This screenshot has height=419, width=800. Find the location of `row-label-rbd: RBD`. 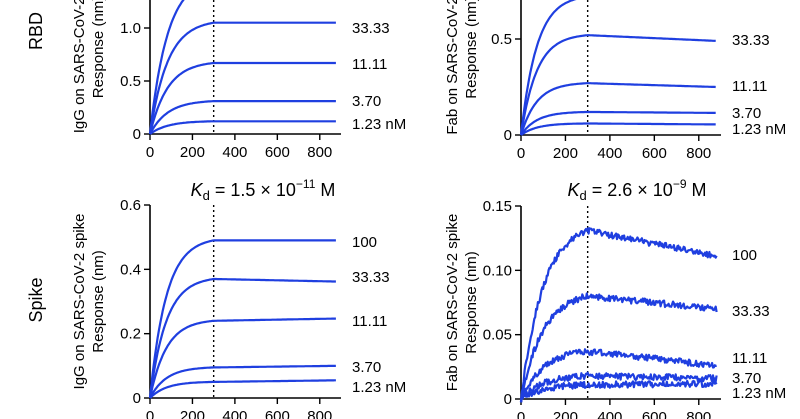

row-label-rbd: RBD is located at coordinates (36, 31).